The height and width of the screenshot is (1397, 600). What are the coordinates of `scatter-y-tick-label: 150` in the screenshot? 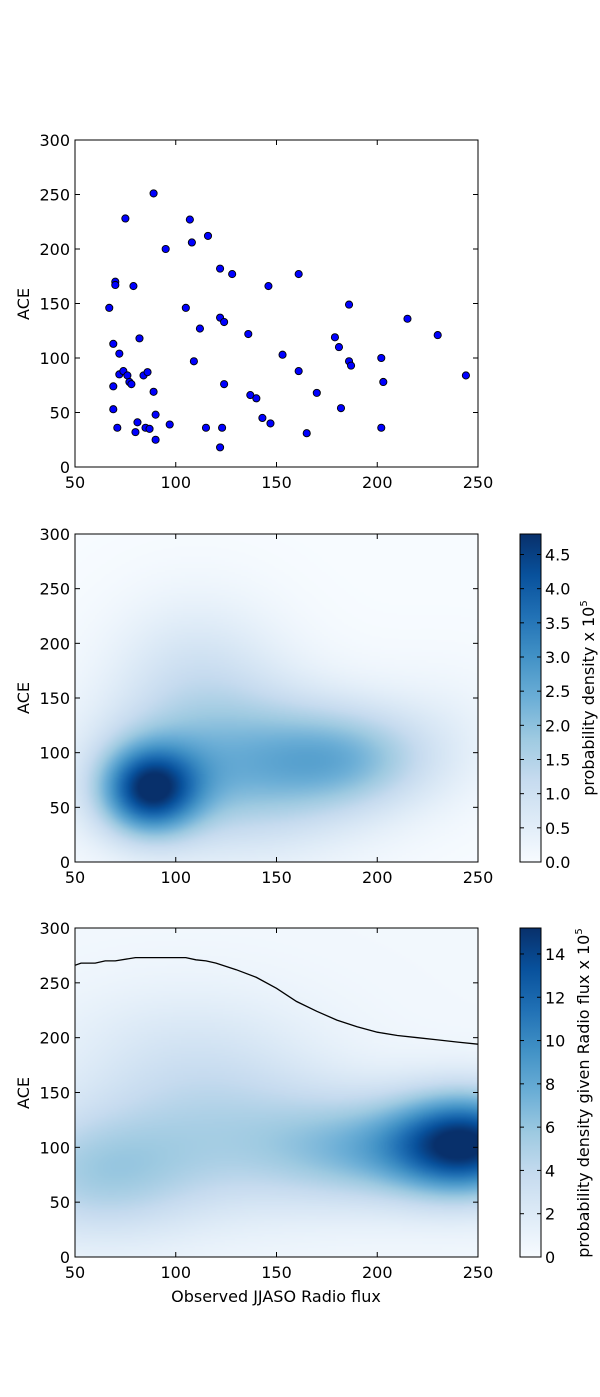 It's located at (54, 304).